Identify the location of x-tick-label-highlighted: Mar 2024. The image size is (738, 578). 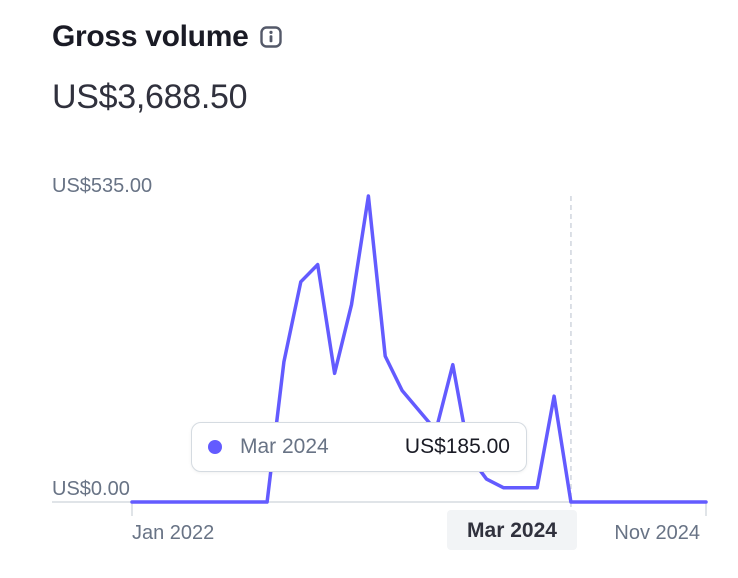
(512, 530).